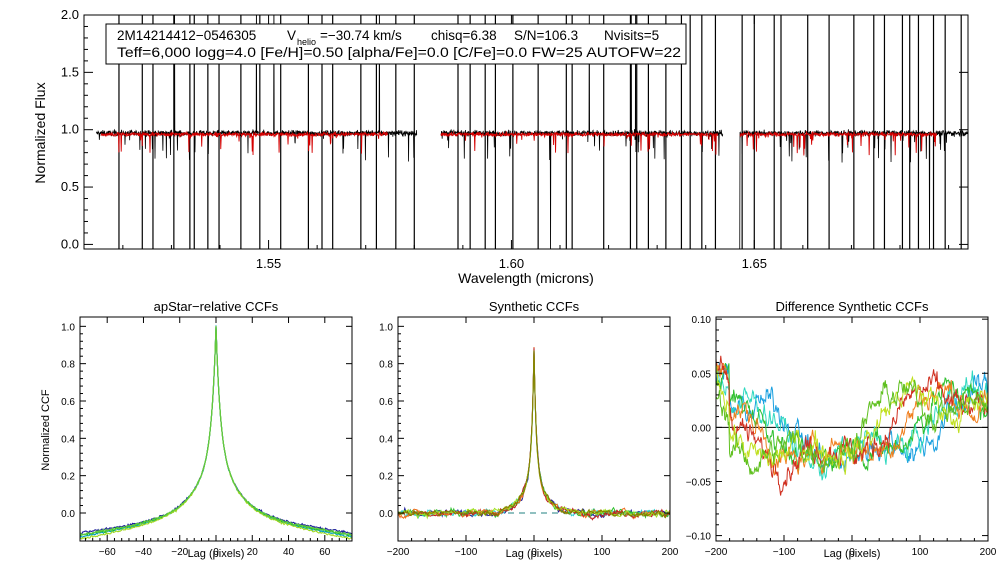 This screenshot has width=1008, height=576. Describe the element at coordinates (40, 132) in the screenshot. I see `spectrum-y-axis-title: Normalized Flux` at that location.